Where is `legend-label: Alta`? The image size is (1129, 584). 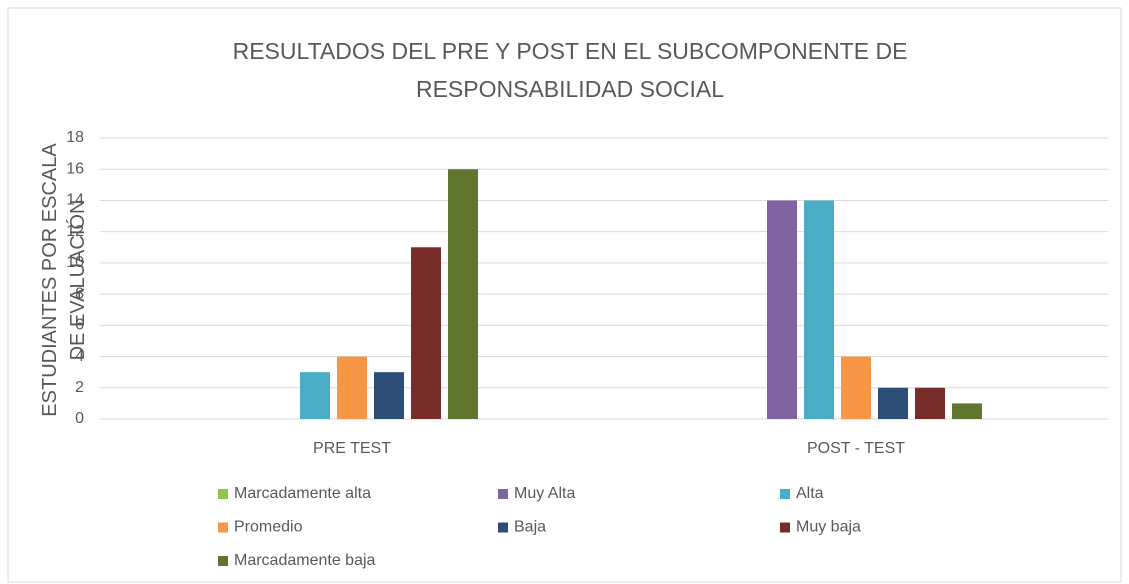 legend-label: Alta is located at coordinates (810, 493).